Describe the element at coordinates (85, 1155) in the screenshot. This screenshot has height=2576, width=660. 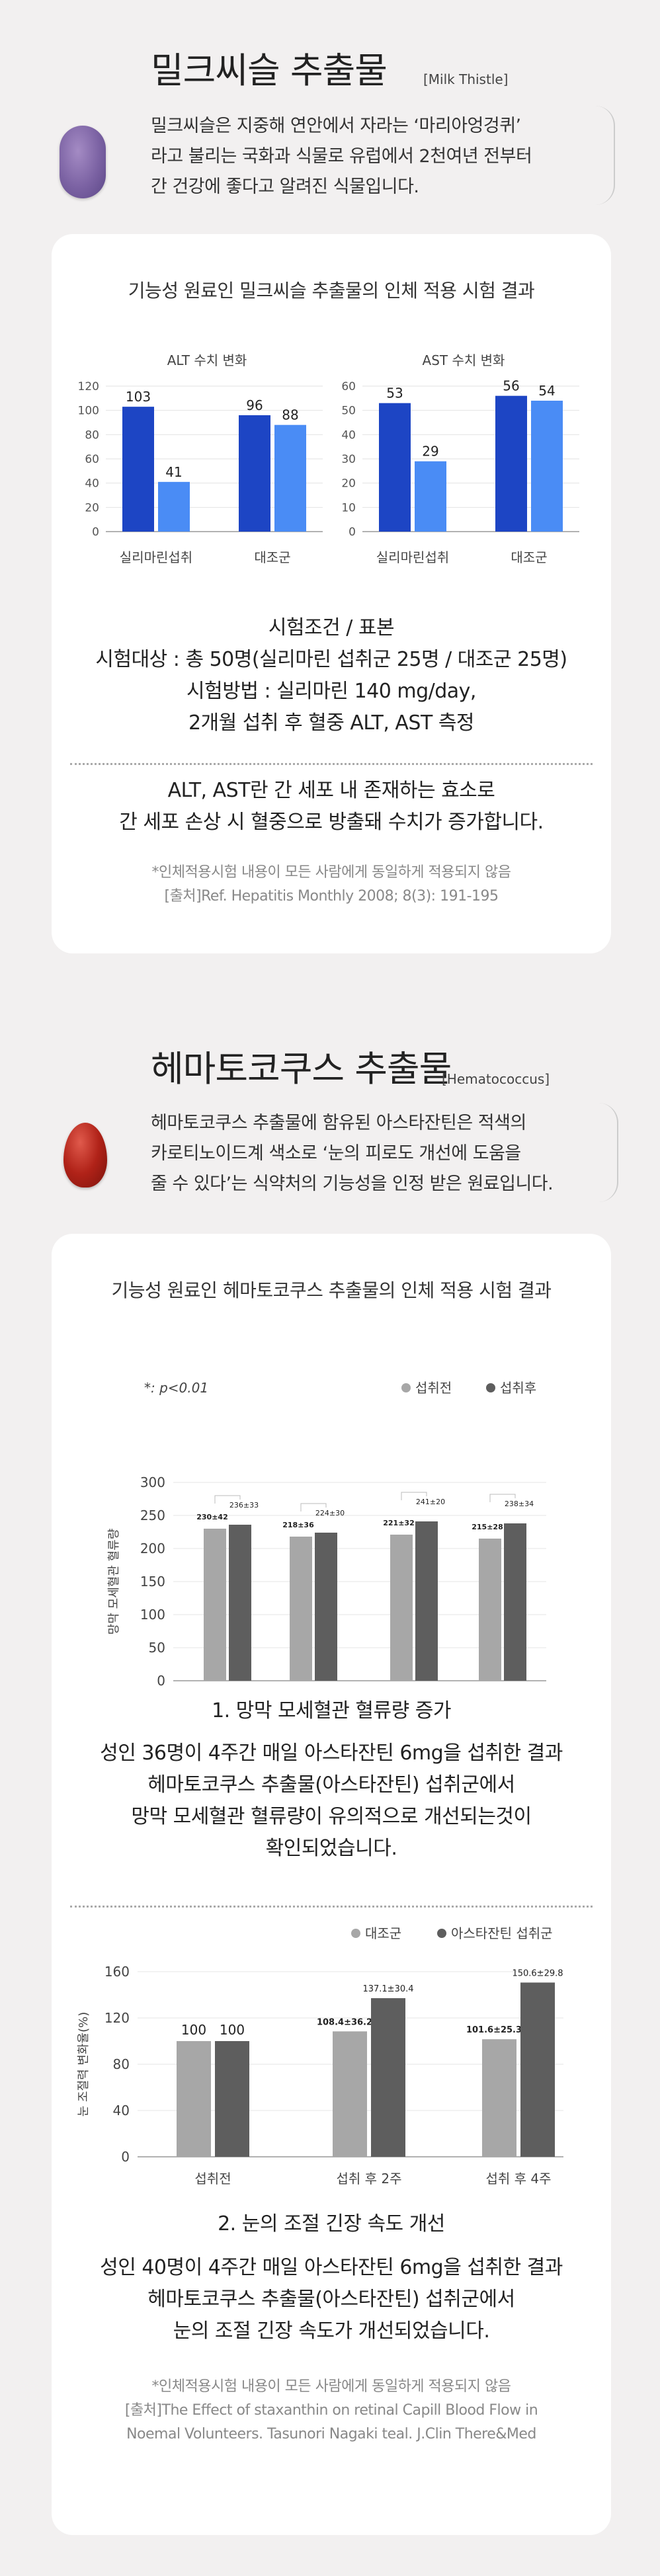
I see `hema-capsule-image` at that location.